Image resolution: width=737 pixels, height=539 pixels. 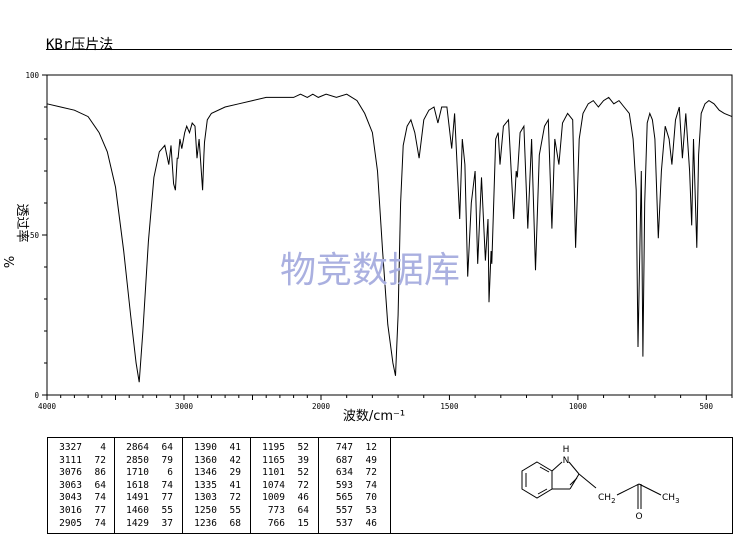 I want to click on peak-wavenumber: 1236, so click(x=205, y=523).